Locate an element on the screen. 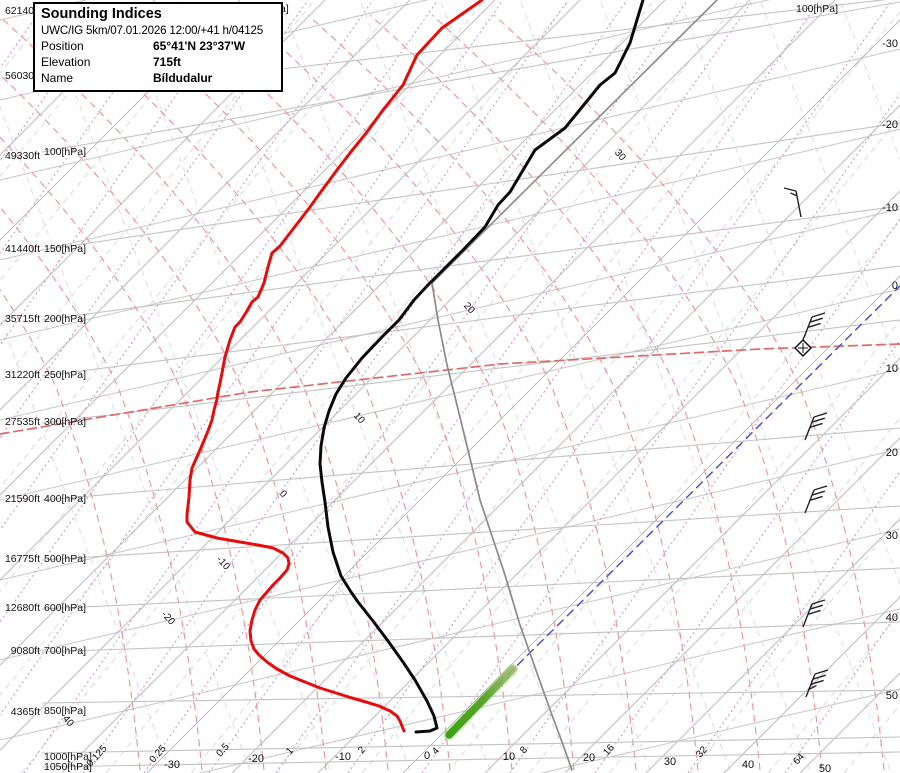  wind-barbs is located at coordinates (806, 442).